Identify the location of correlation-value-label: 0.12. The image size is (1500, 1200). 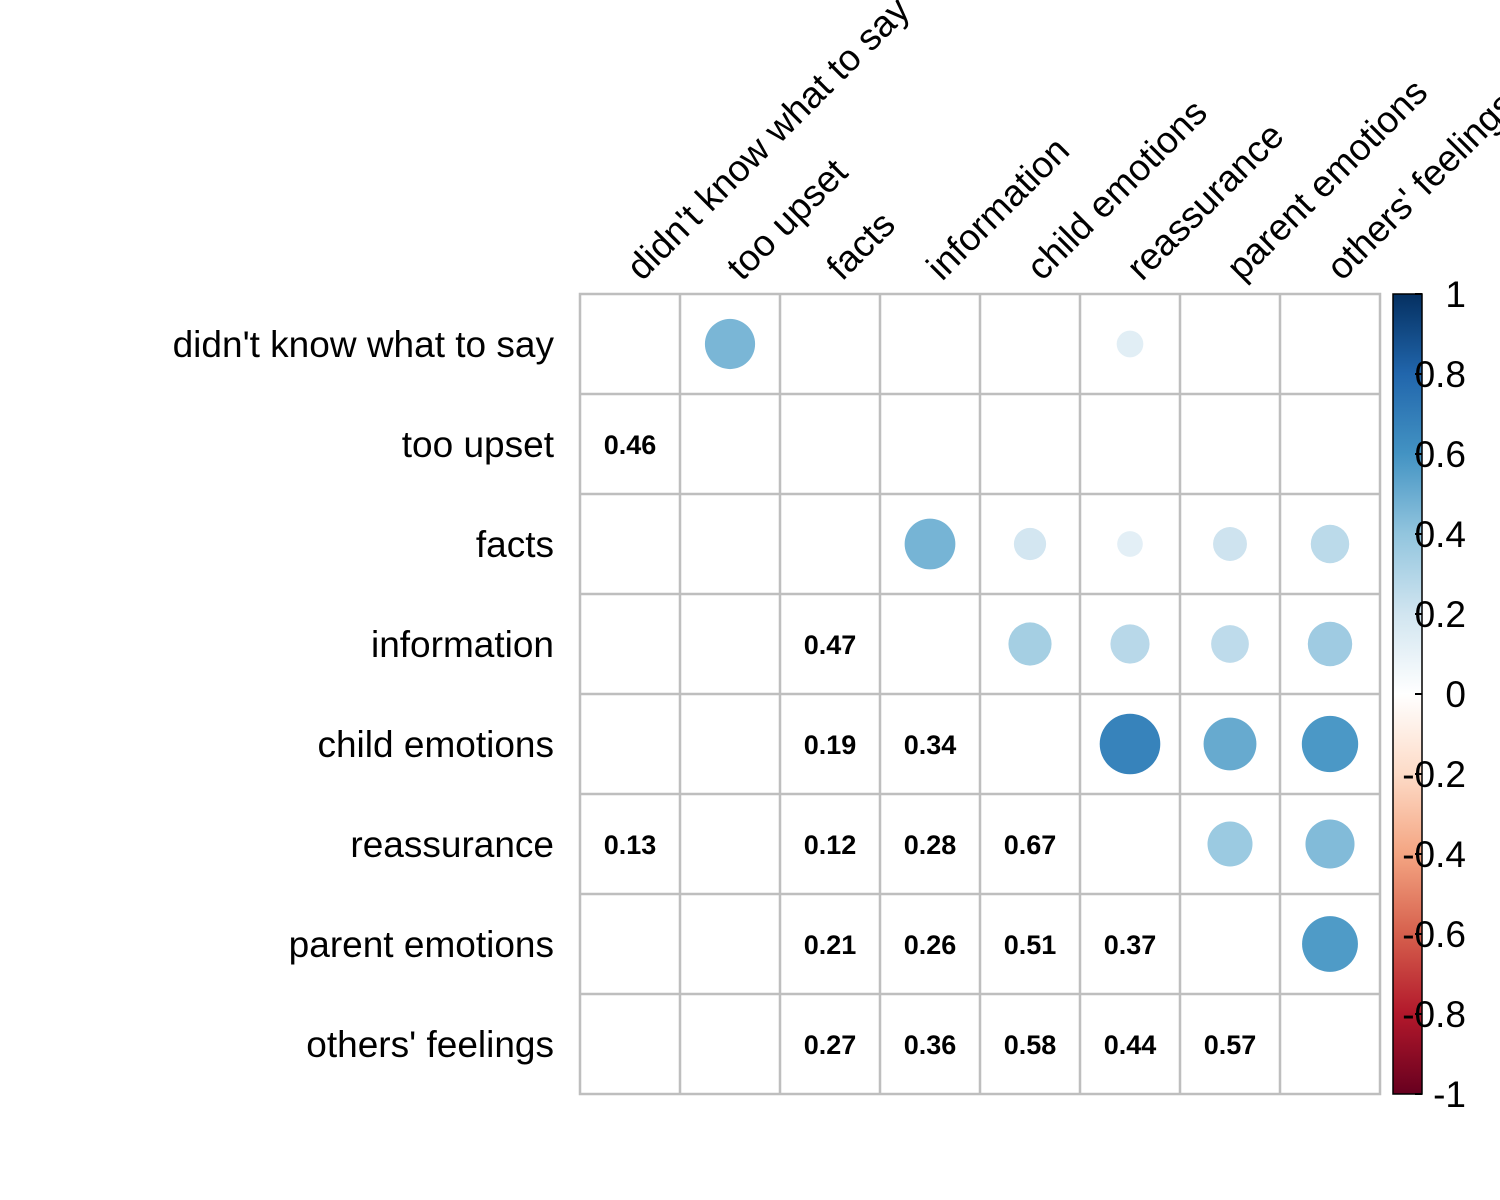
(830, 845).